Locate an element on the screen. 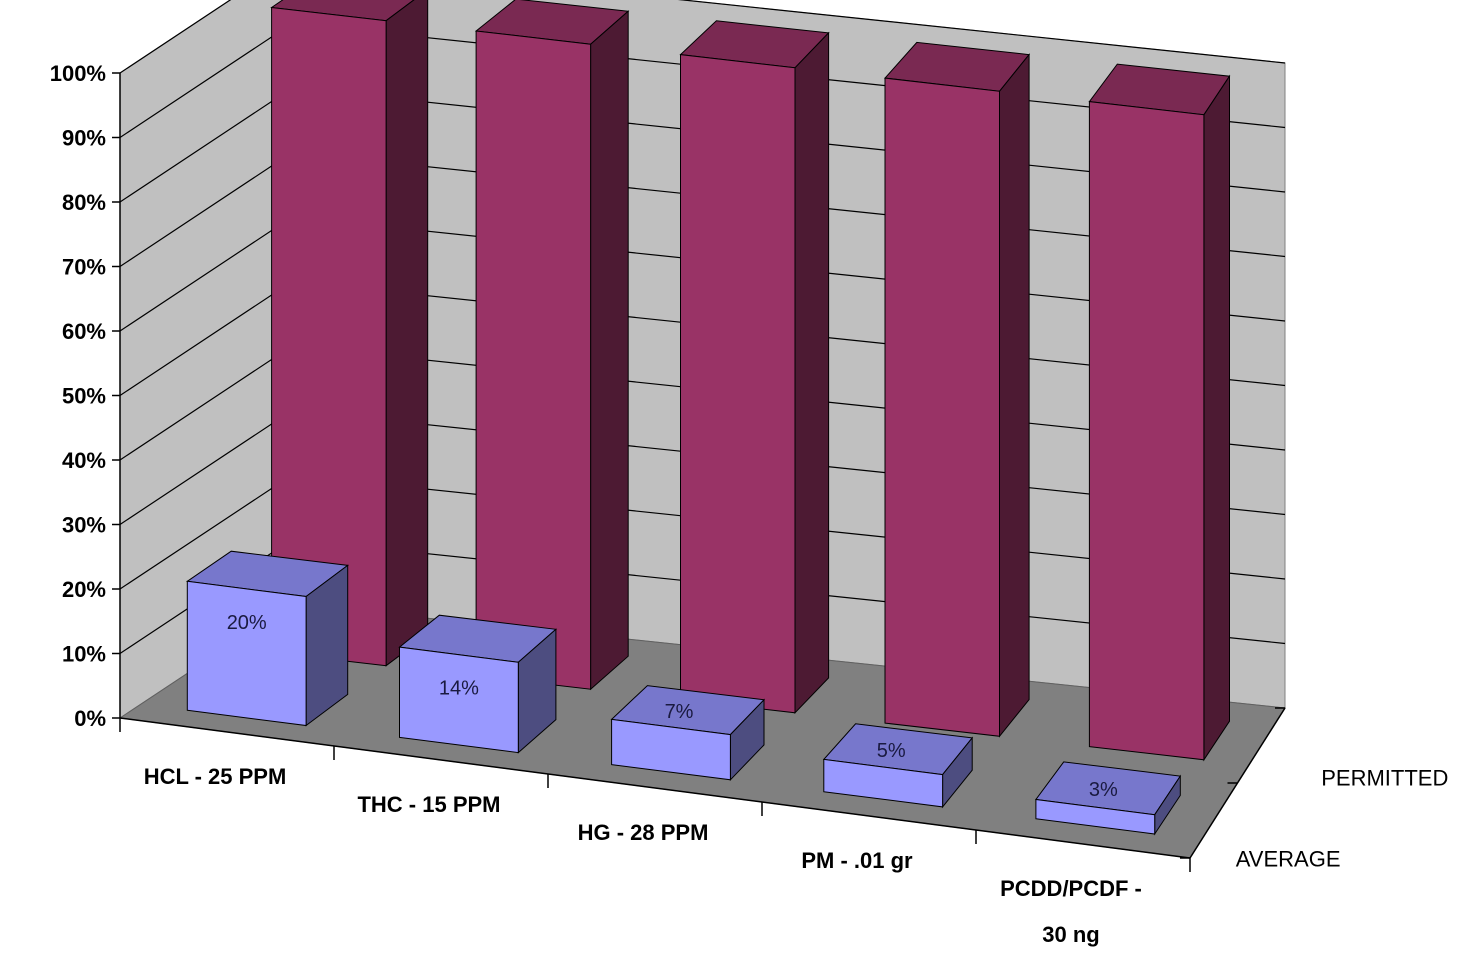  category-label: HG - 28 PPM is located at coordinates (643, 832).